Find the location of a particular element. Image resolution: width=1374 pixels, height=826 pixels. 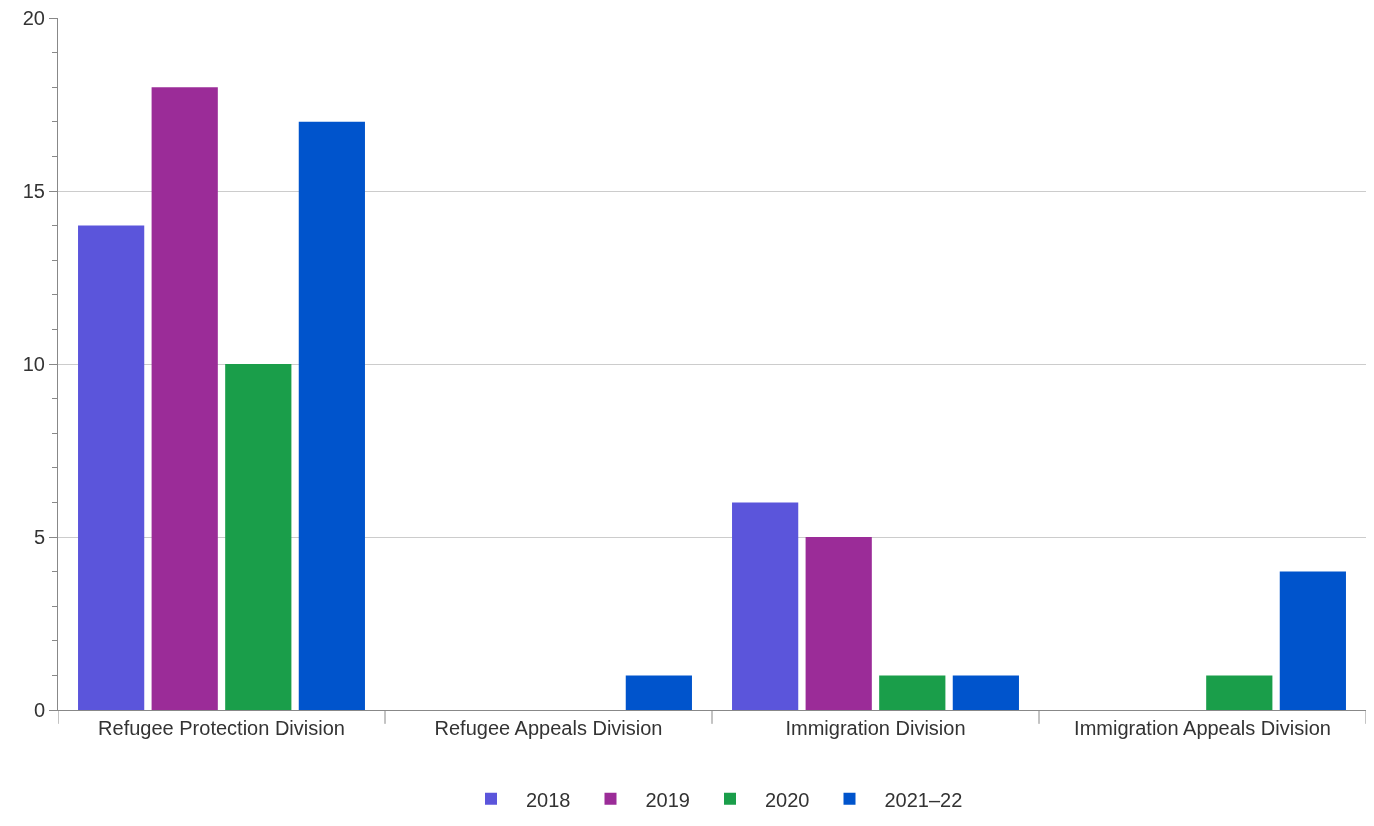

legend-label: 2021–22 is located at coordinates (923, 799).